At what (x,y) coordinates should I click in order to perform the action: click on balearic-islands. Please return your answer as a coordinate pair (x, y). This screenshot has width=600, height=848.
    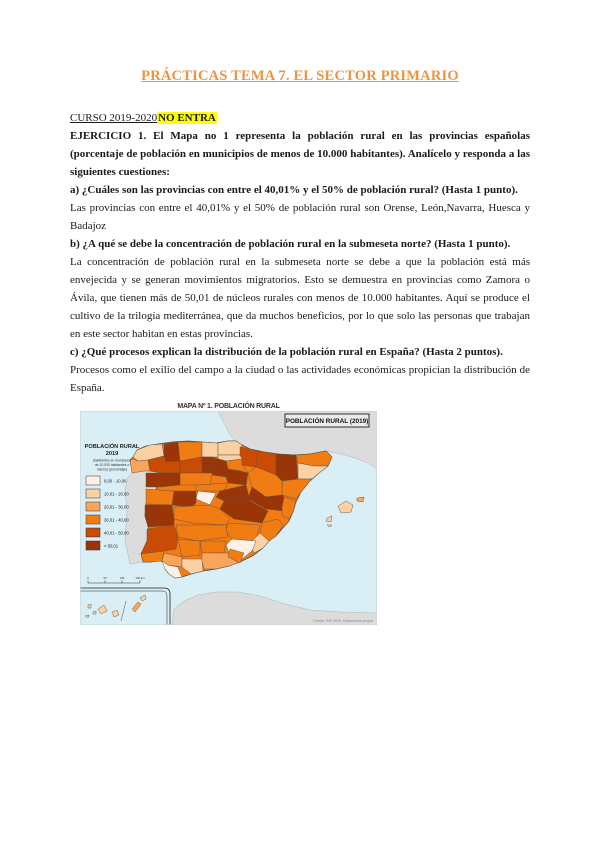
    Looking at the image, I should click on (345, 512).